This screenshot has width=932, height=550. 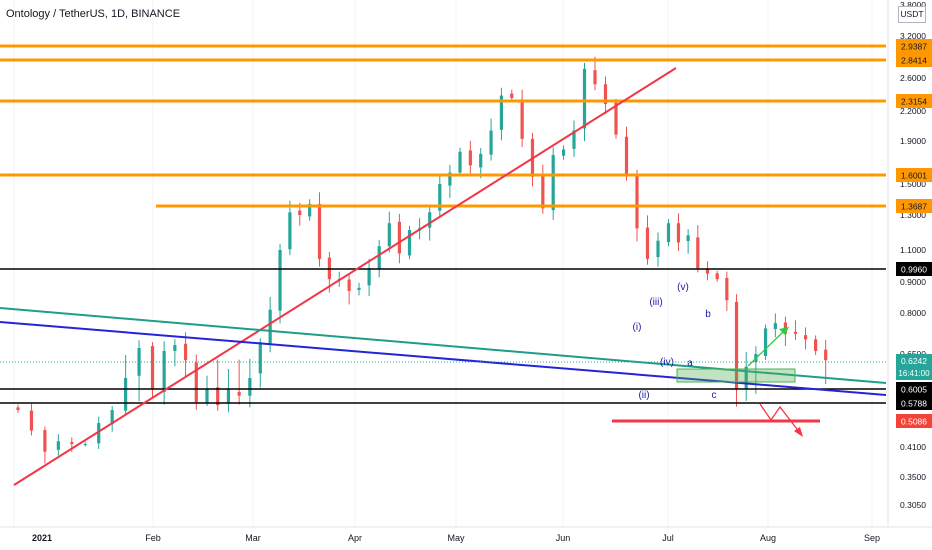 I want to click on chart-title: Ontology / TetherUS, 1D, BINANCE, so click(x=93, y=14).